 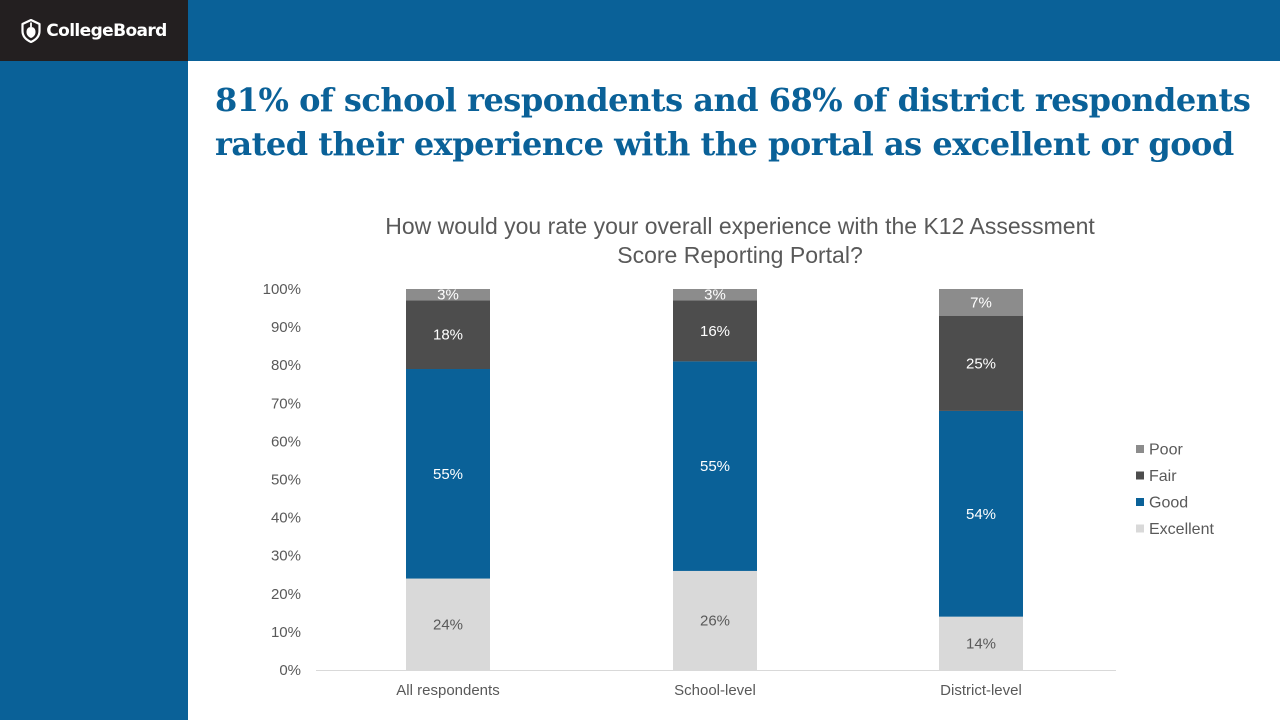 I want to click on y-tick-label: 70%, so click(x=286, y=403).